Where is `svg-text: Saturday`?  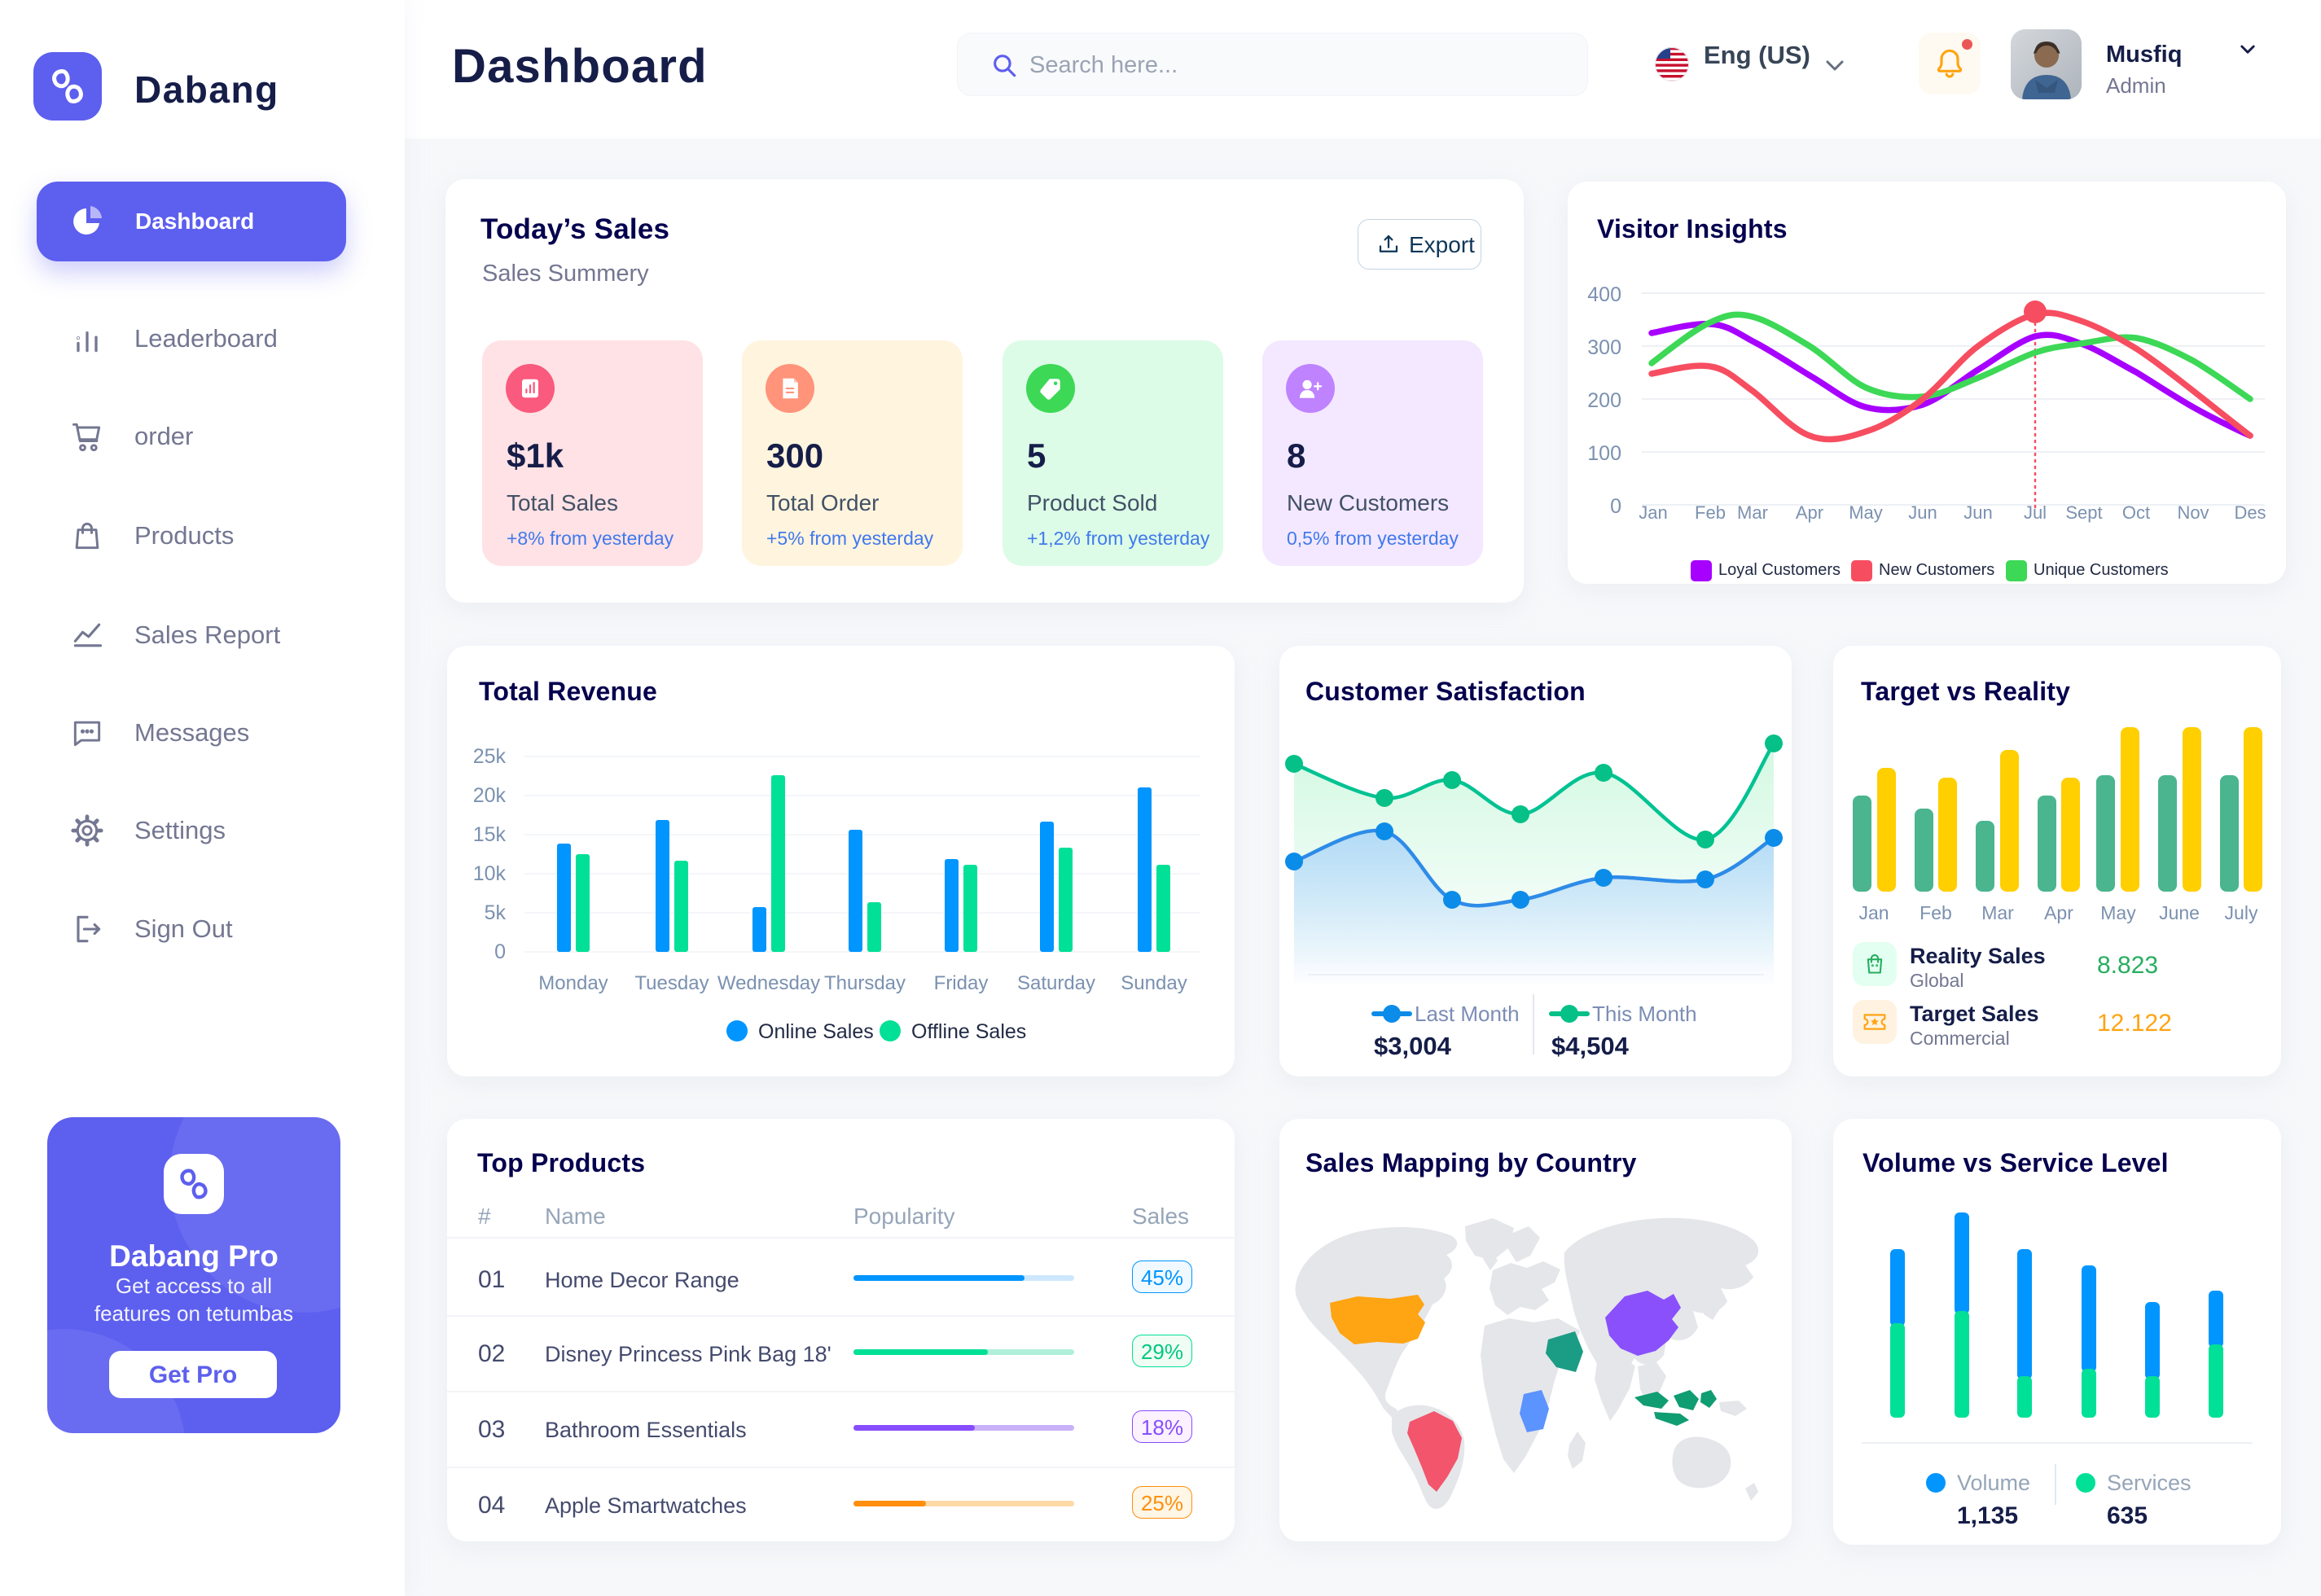 svg-text: Saturday is located at coordinates (1056, 983).